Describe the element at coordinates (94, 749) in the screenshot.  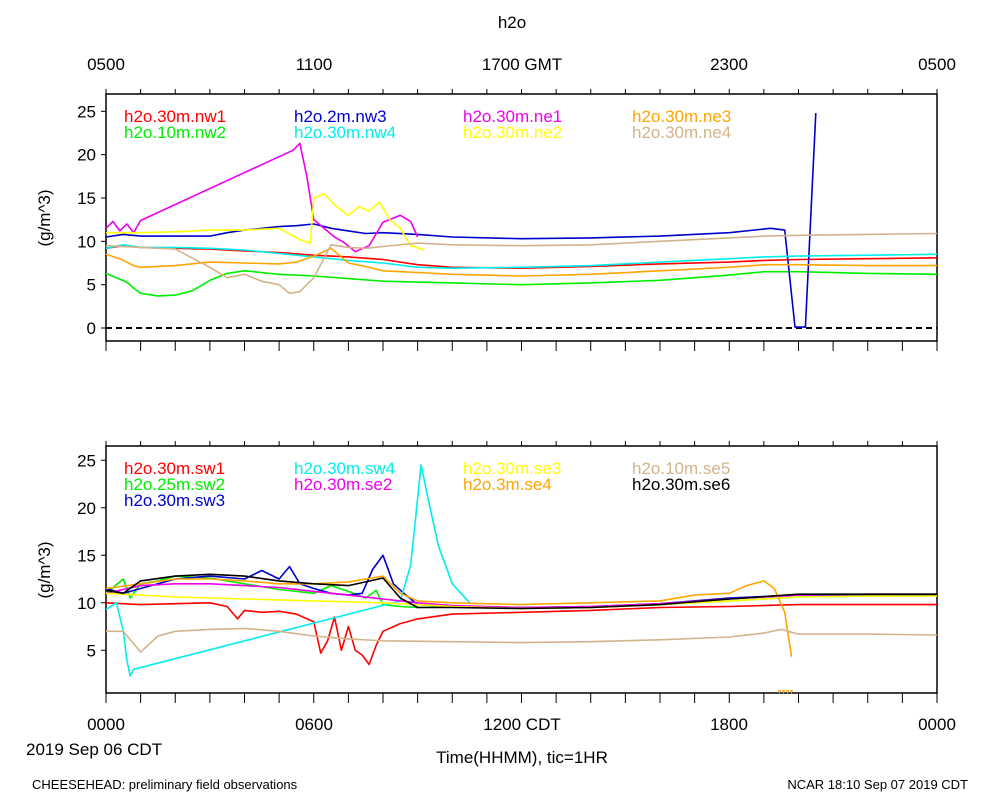
I see `date-label: 2019 Sep 06 CDT` at that location.